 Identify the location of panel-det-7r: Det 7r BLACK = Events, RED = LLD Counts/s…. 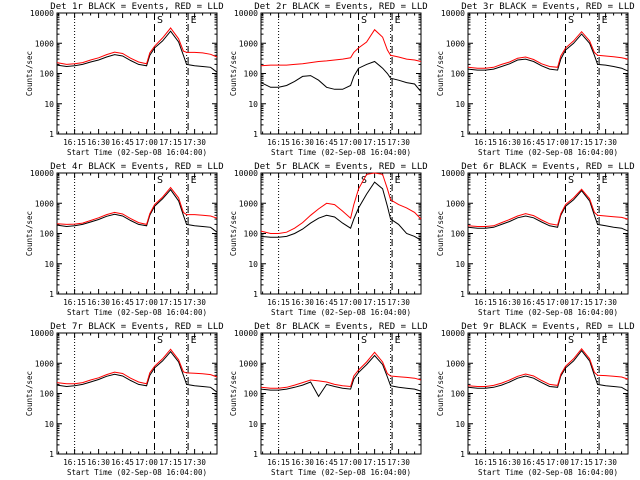
(124, 399).